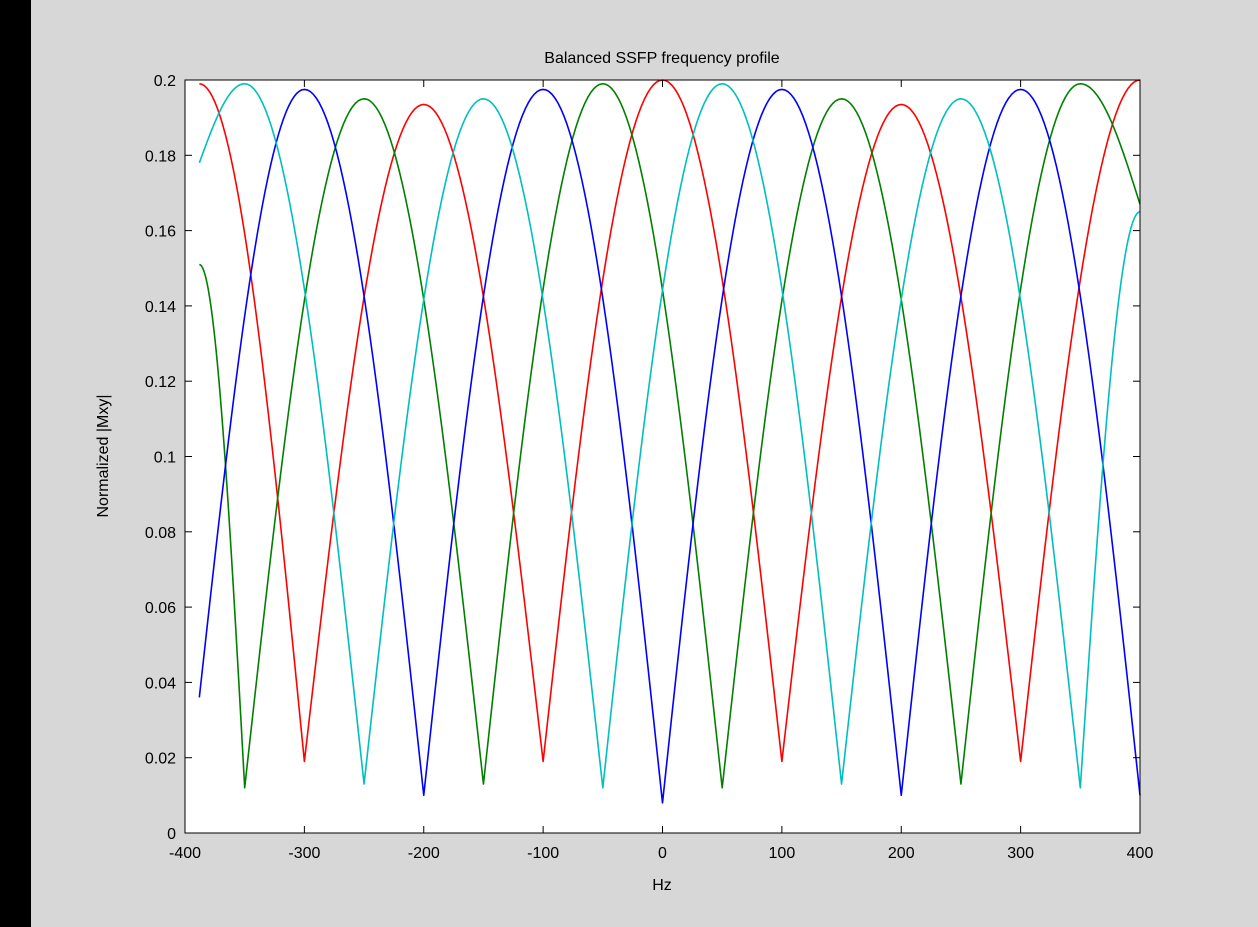 The width and height of the screenshot is (1258, 927). Describe the element at coordinates (160, 608) in the screenshot. I see `y-tick-label: 0.06` at that location.